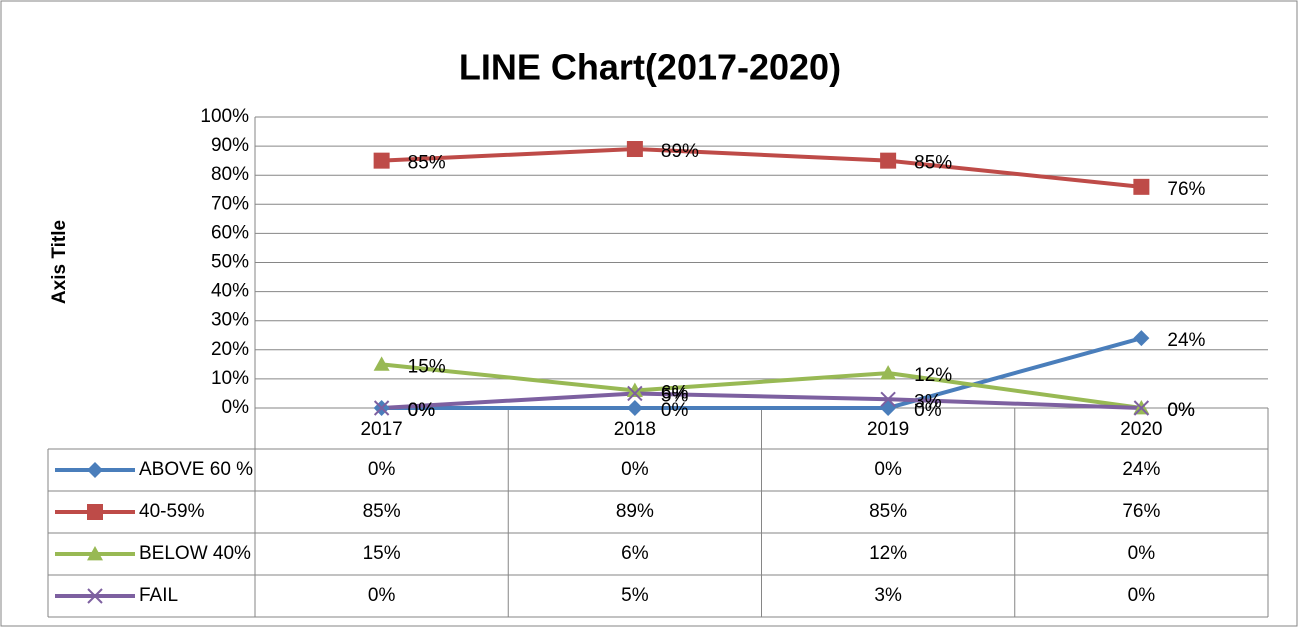 Image resolution: width=1300 pixels, height=629 pixels. What do you see at coordinates (1141, 469) in the screenshot?
I see `table-cell: 24%` at bounding box center [1141, 469].